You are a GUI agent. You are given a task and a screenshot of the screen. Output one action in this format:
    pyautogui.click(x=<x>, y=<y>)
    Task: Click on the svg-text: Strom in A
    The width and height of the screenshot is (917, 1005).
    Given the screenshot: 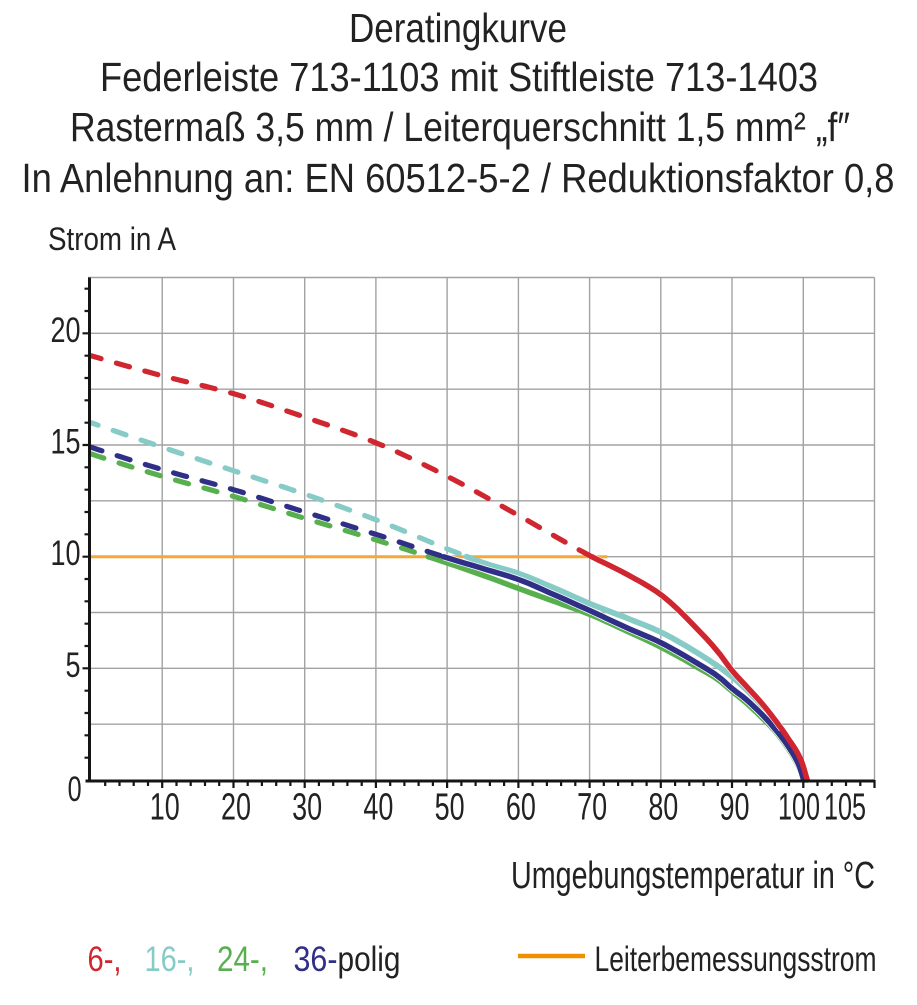 What is the action you would take?
    pyautogui.click(x=112, y=239)
    